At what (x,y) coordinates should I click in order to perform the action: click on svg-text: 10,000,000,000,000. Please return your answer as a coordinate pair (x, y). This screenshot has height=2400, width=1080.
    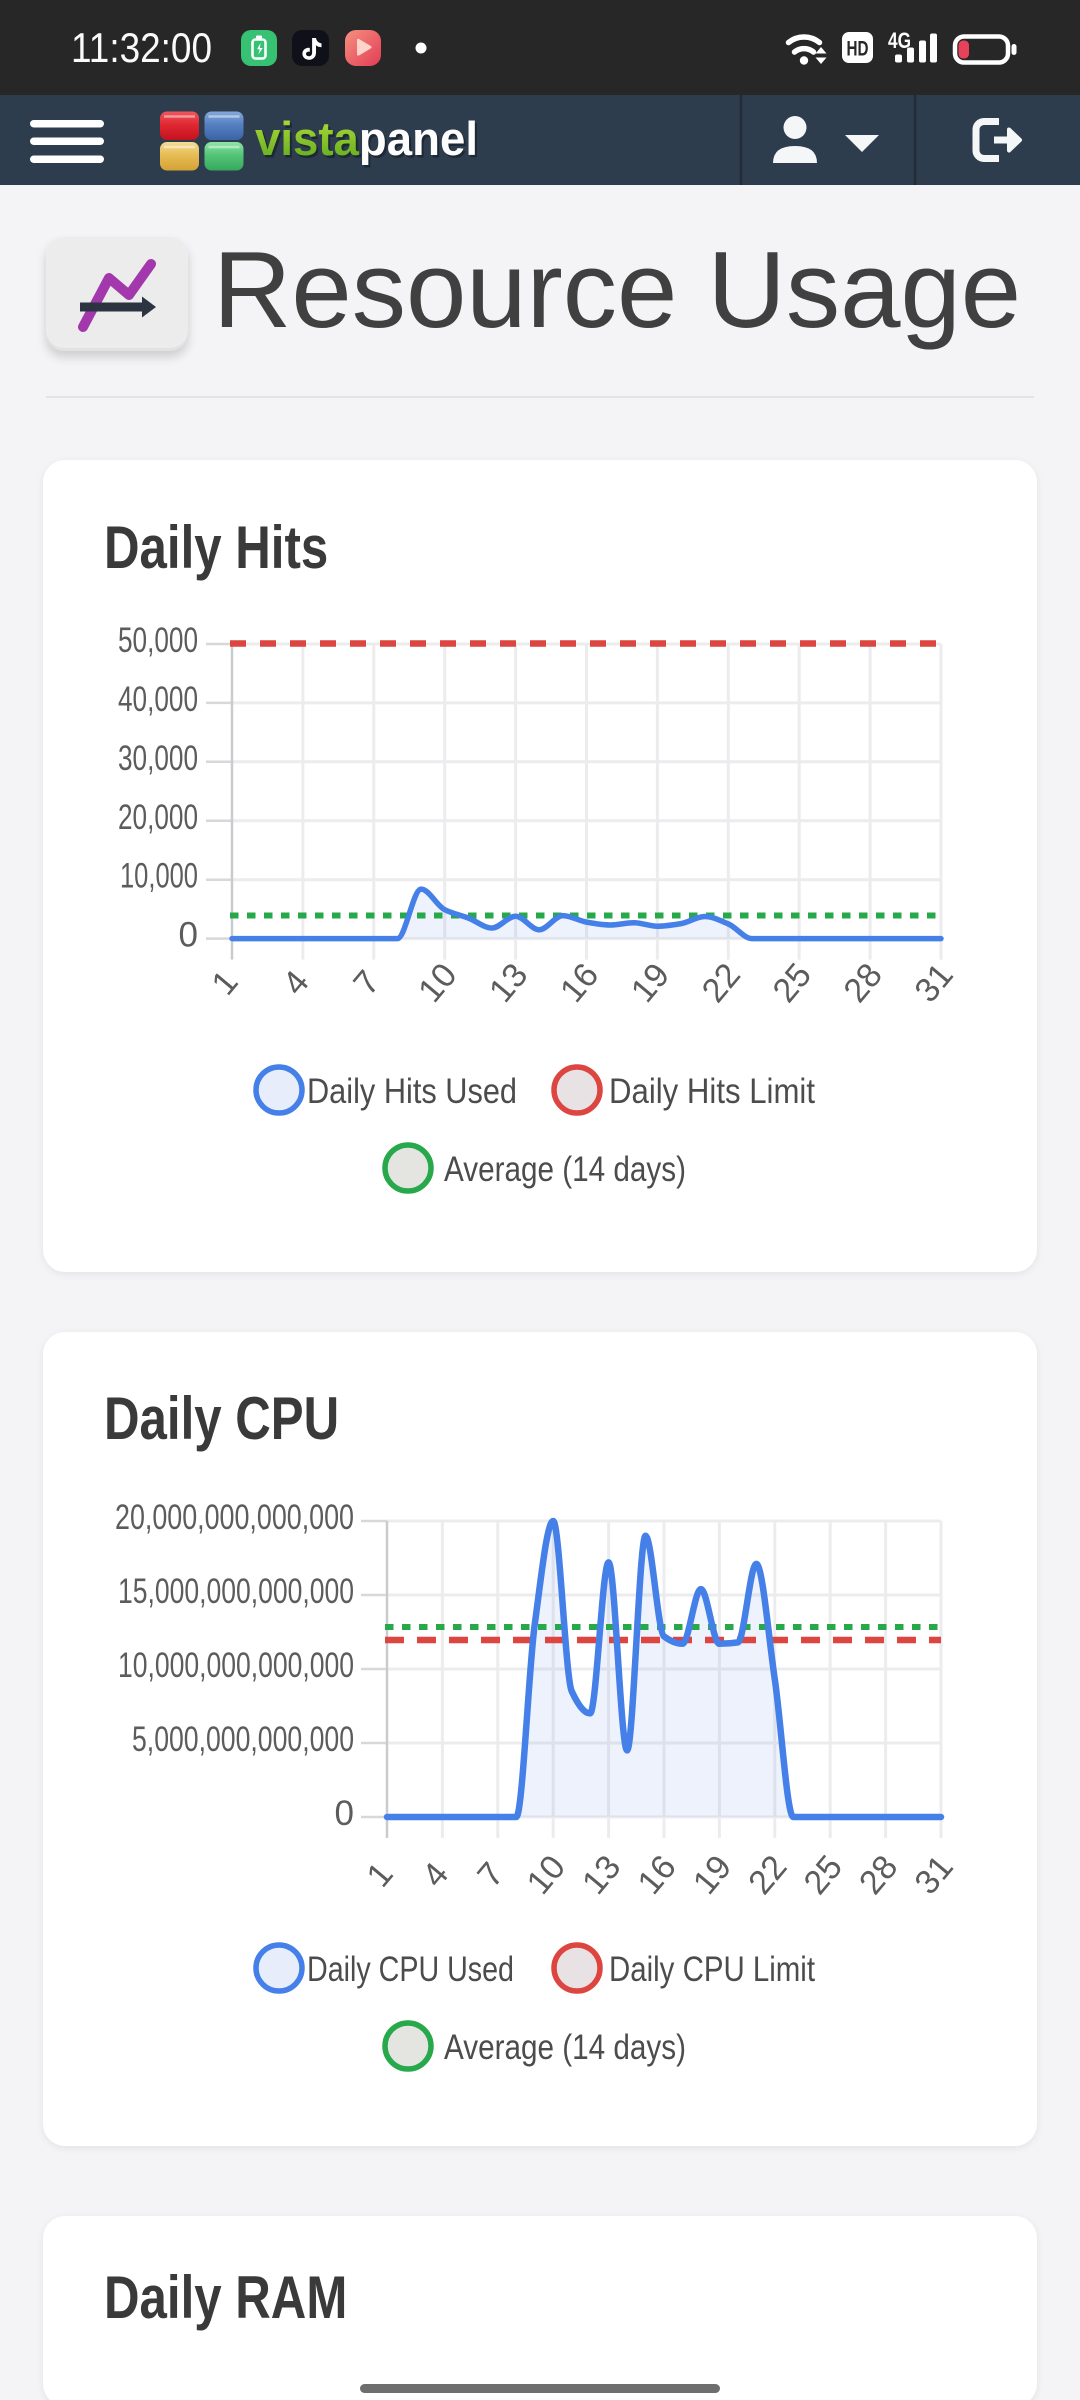
    Looking at the image, I should click on (236, 1665).